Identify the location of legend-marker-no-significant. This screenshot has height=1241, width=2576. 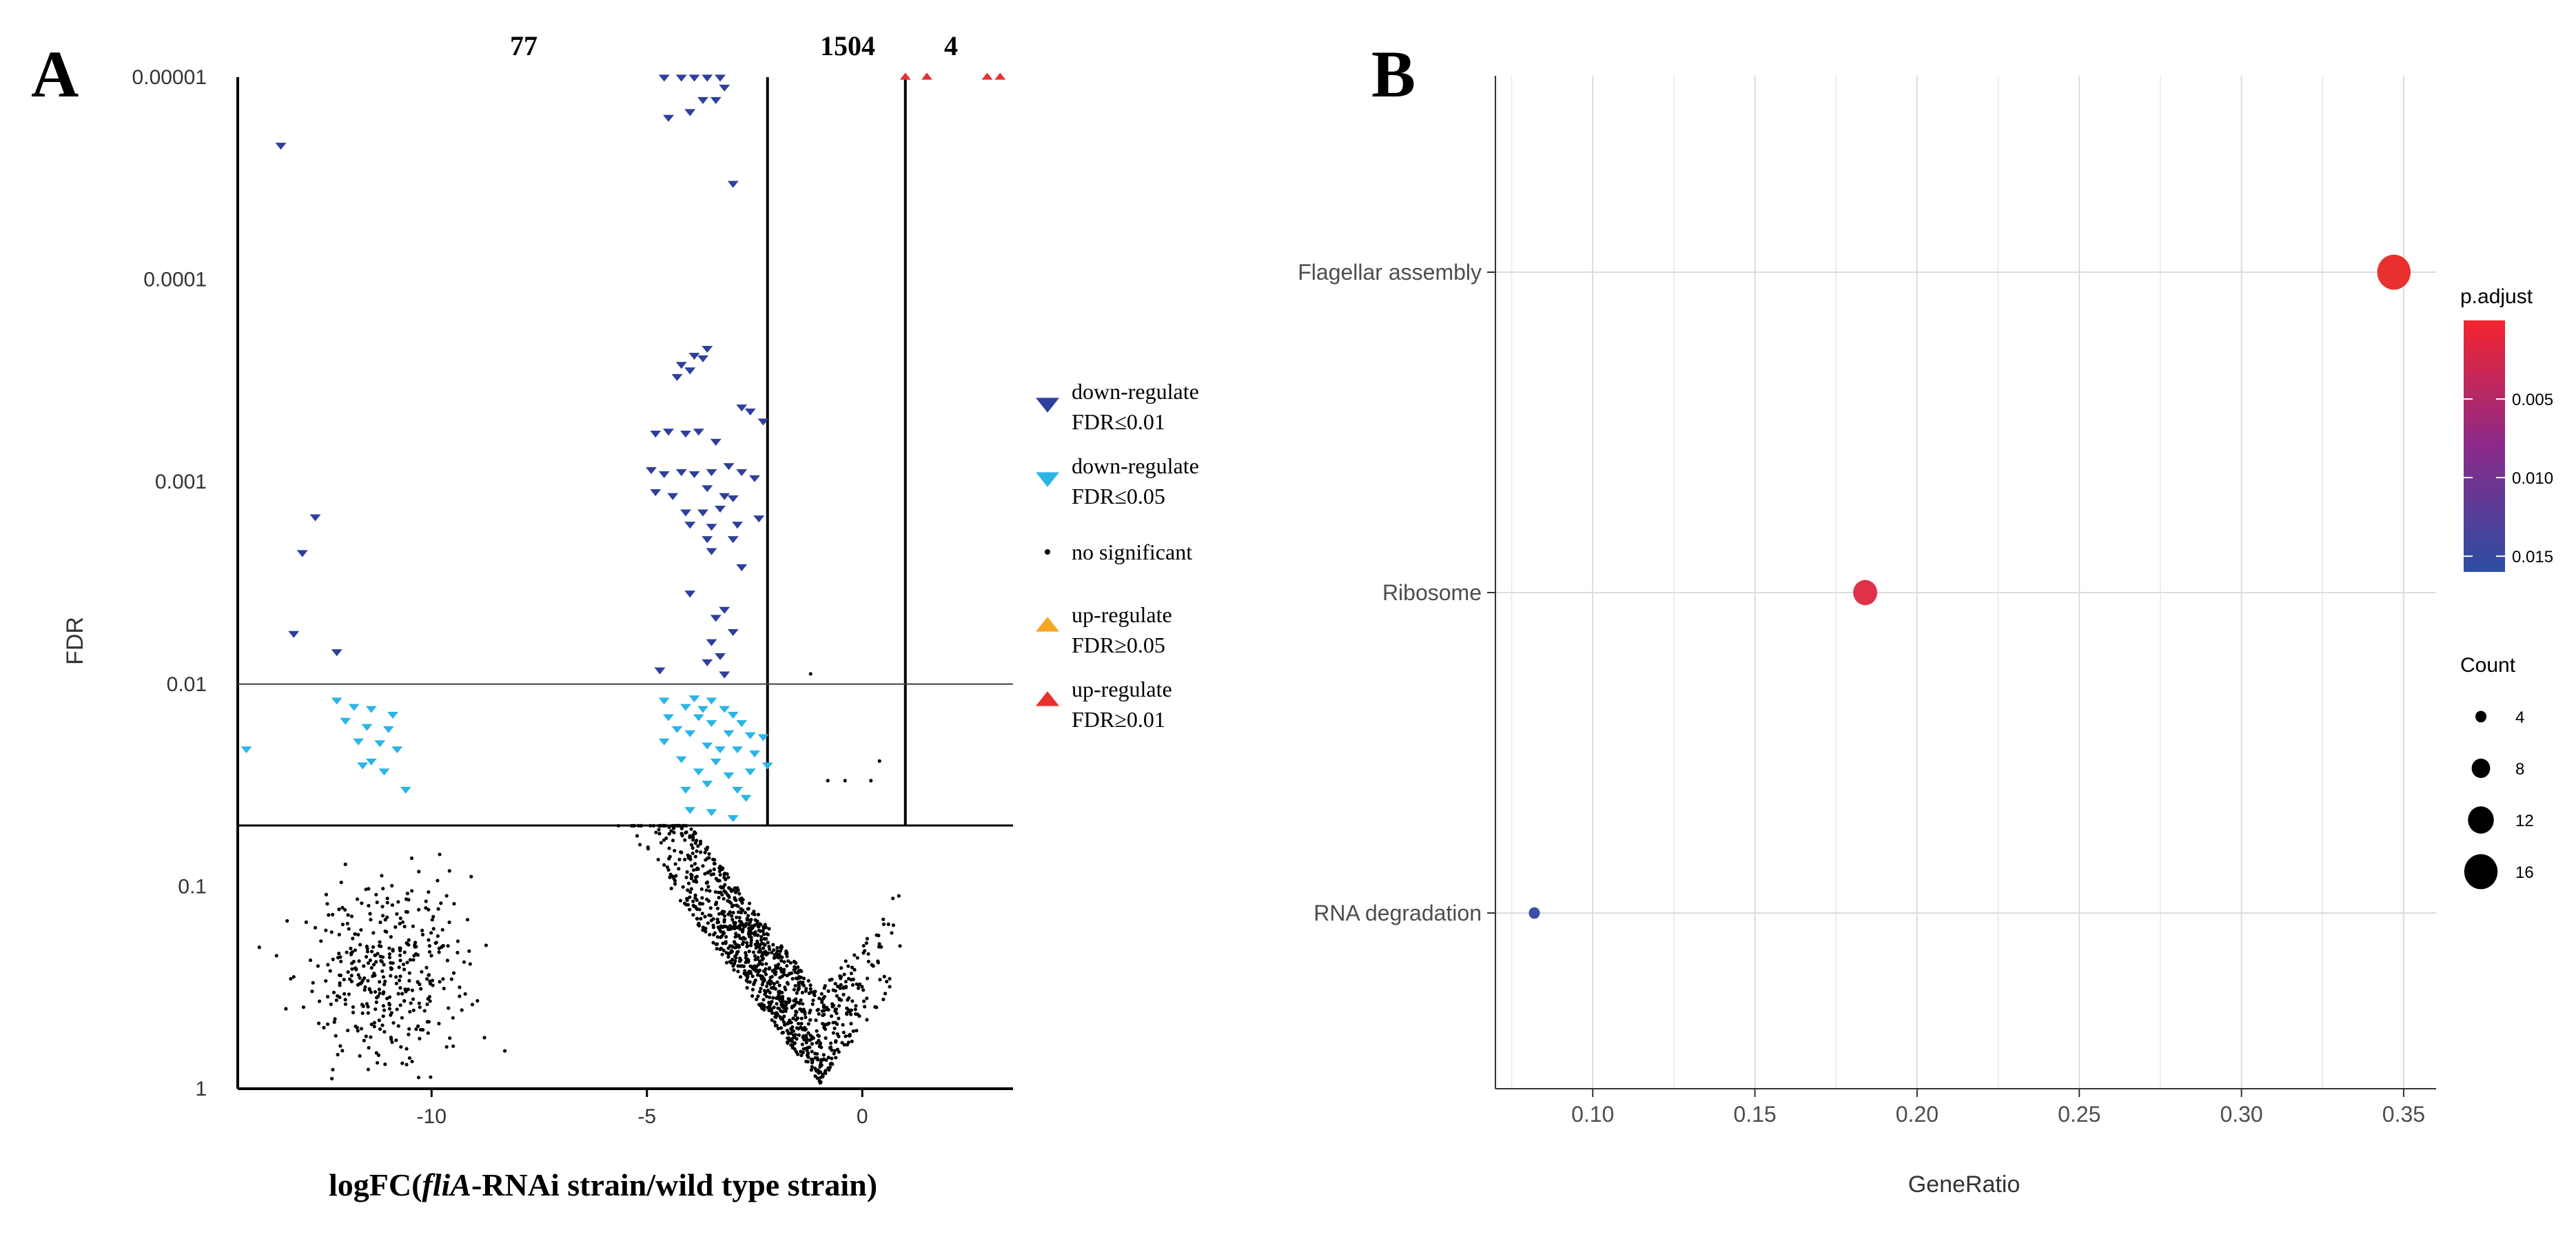
(1047, 552).